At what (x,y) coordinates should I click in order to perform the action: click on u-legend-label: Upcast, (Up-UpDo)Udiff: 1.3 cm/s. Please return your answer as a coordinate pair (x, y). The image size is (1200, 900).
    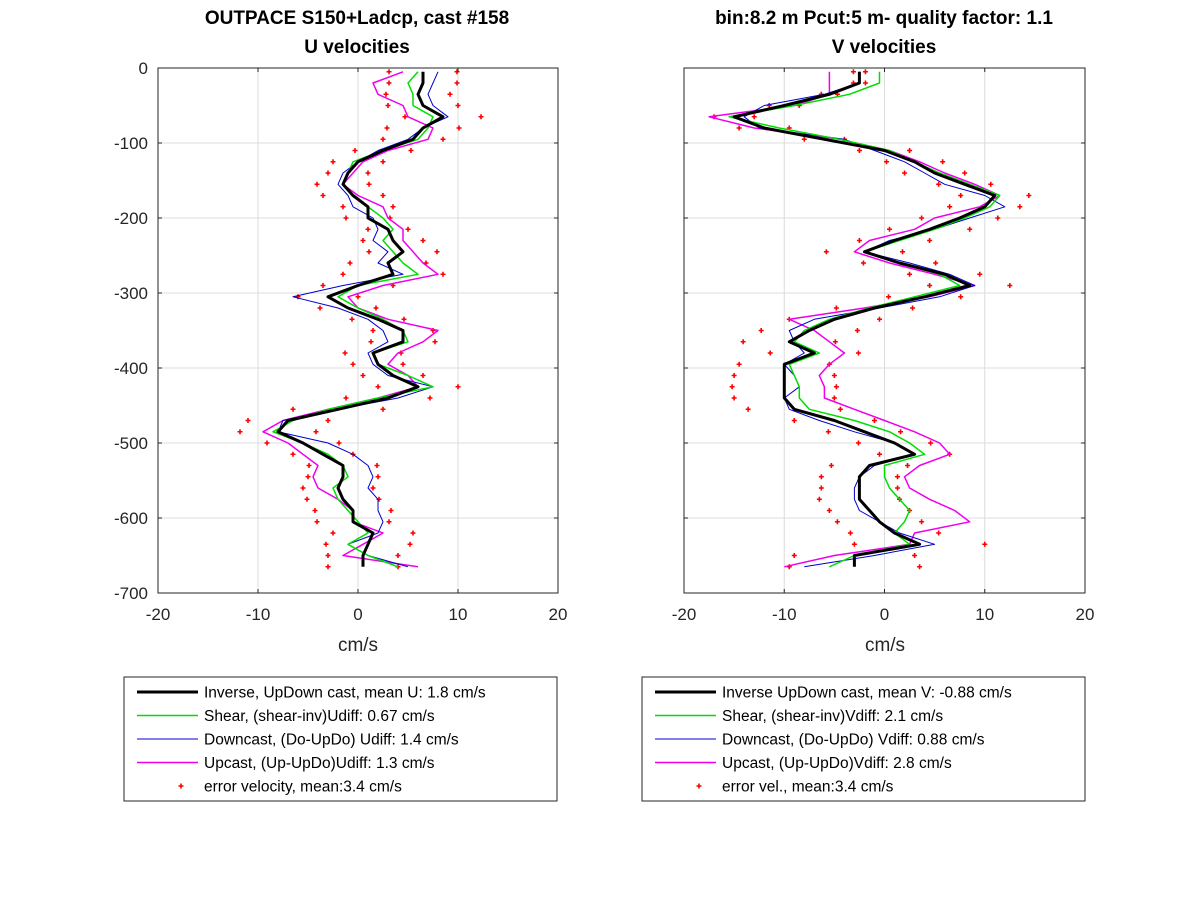
    Looking at the image, I should click on (319, 763).